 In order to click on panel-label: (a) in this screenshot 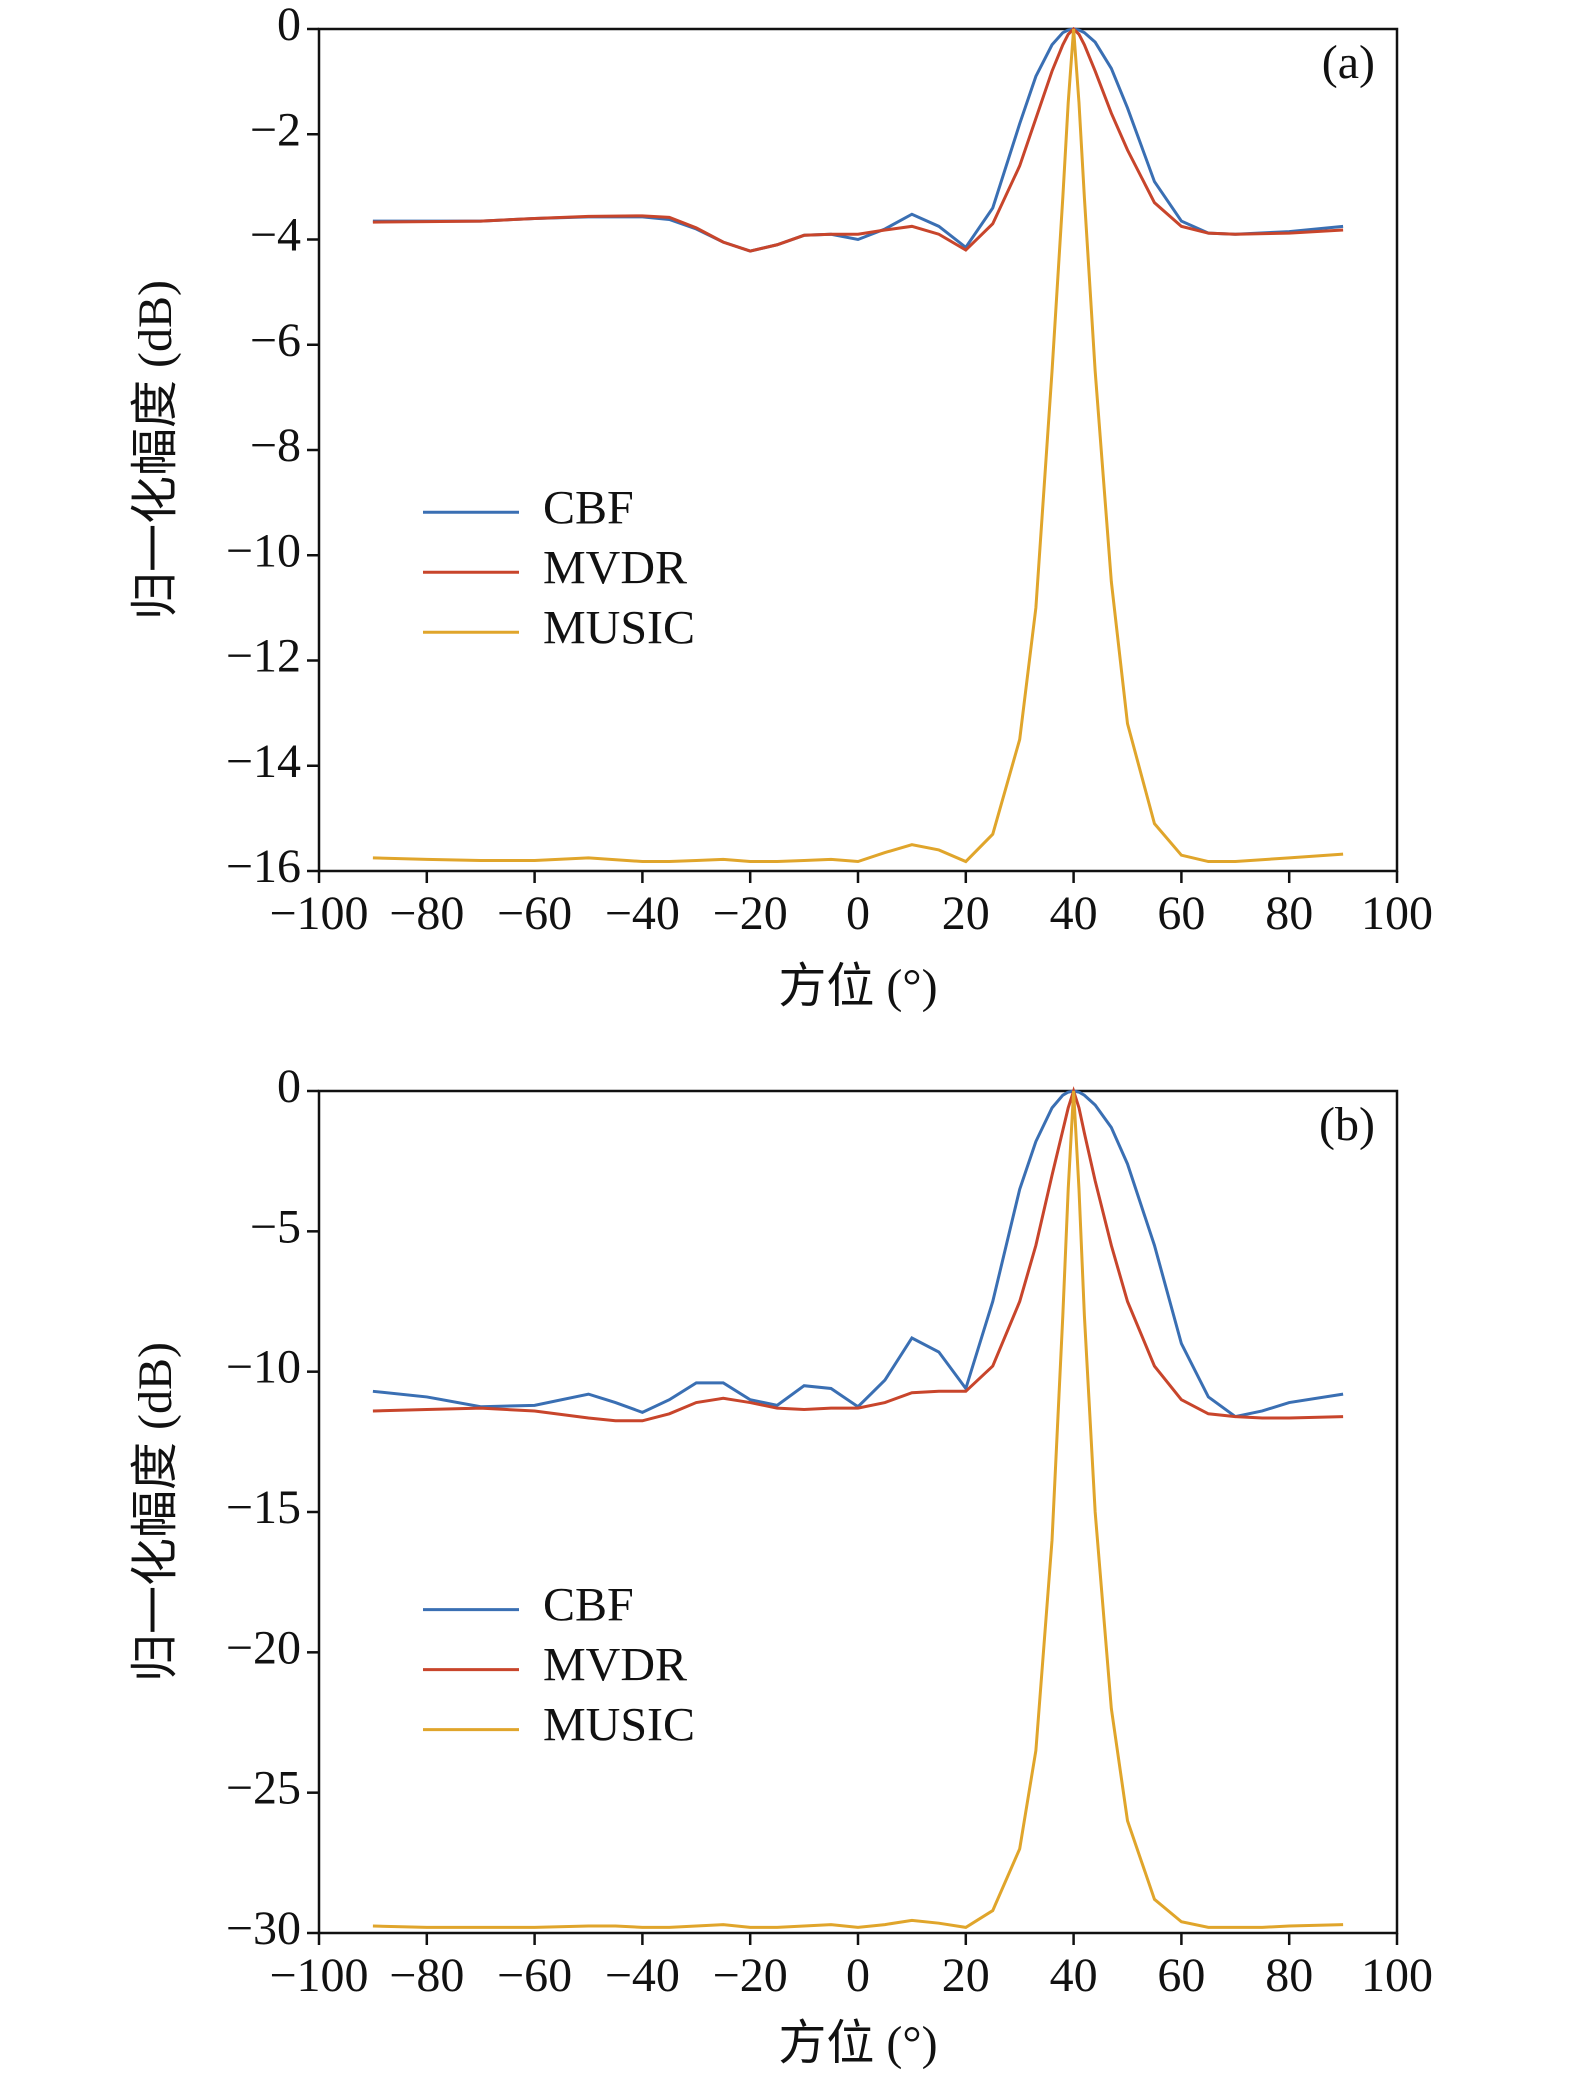, I will do `click(1348, 62)`.